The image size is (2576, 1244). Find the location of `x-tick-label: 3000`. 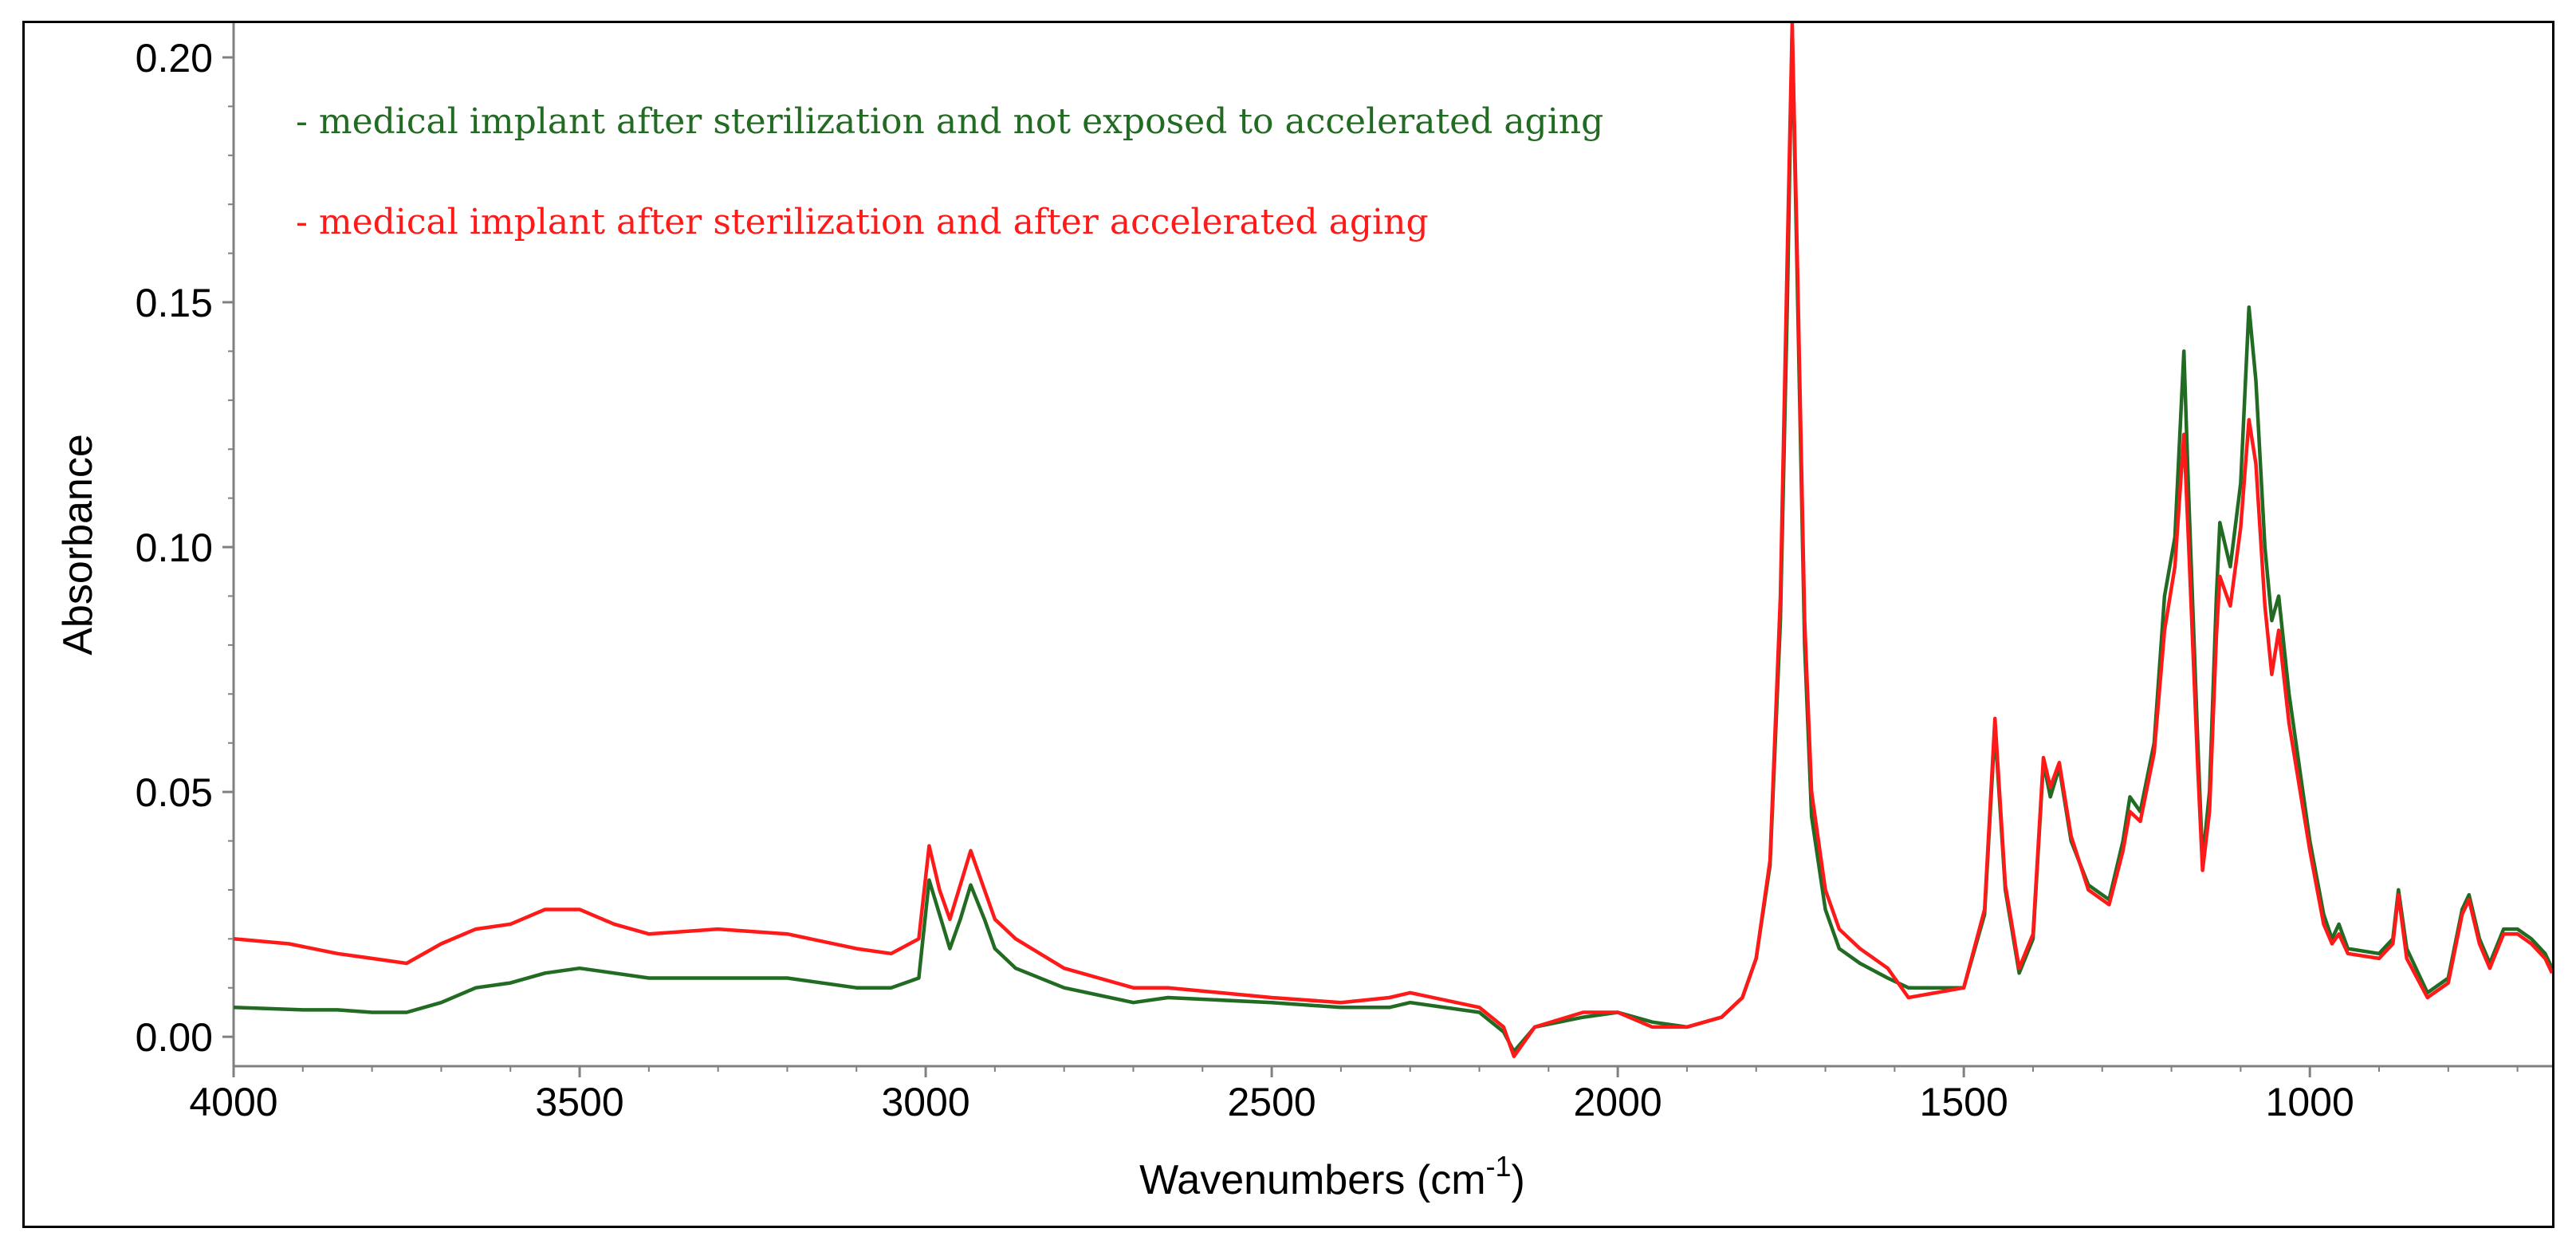

x-tick-label: 3000 is located at coordinates (925, 1102).